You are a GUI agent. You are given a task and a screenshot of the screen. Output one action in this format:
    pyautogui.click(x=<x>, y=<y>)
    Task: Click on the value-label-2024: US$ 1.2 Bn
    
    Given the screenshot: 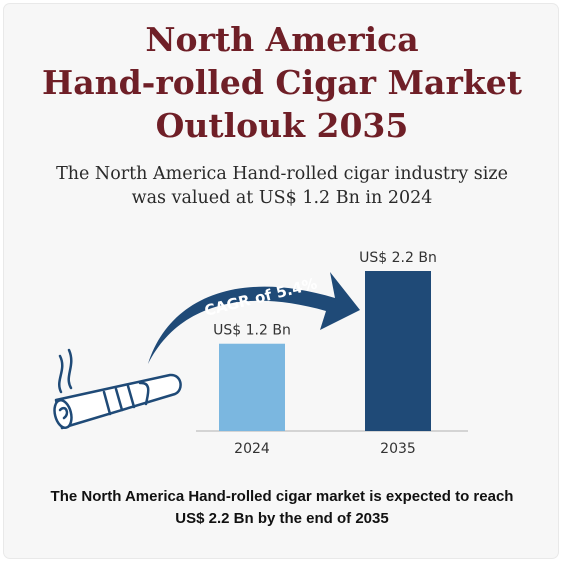 What is the action you would take?
    pyautogui.click(x=252, y=331)
    